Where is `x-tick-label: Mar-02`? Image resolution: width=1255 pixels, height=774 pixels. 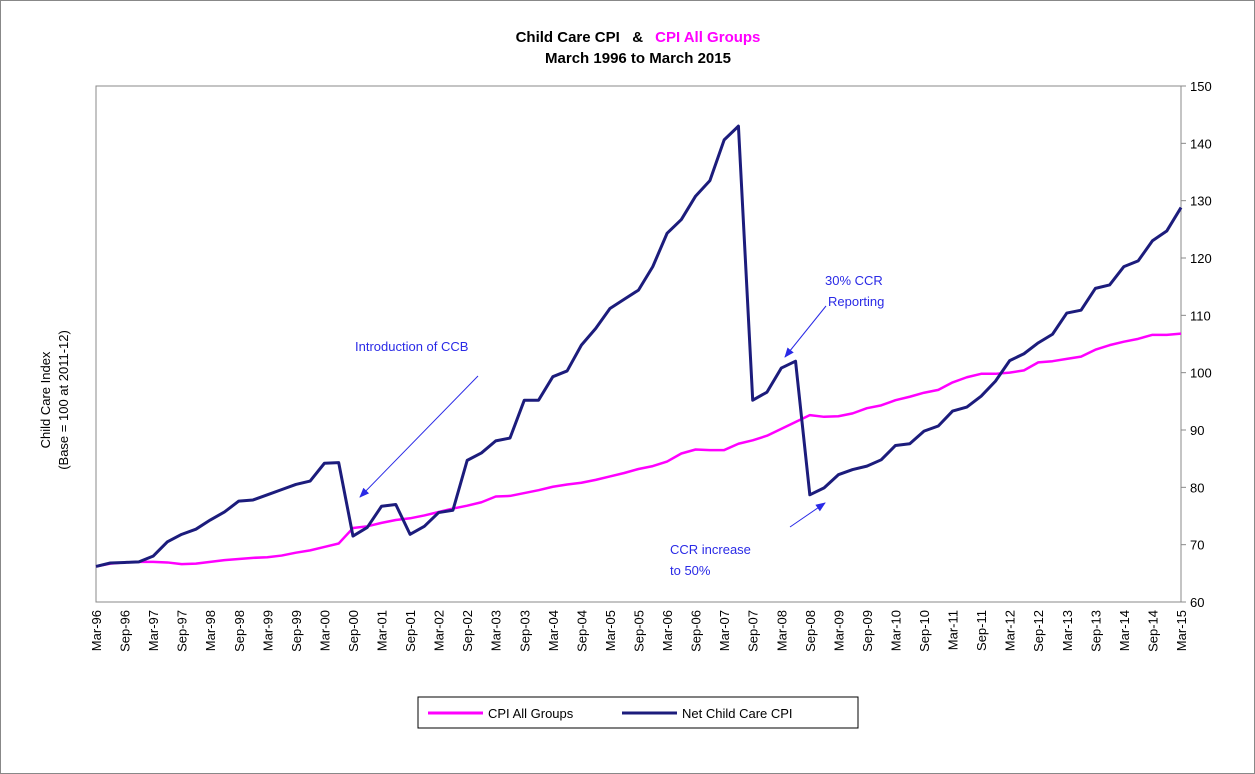
x-tick-label: Mar-02 is located at coordinates (439, 630).